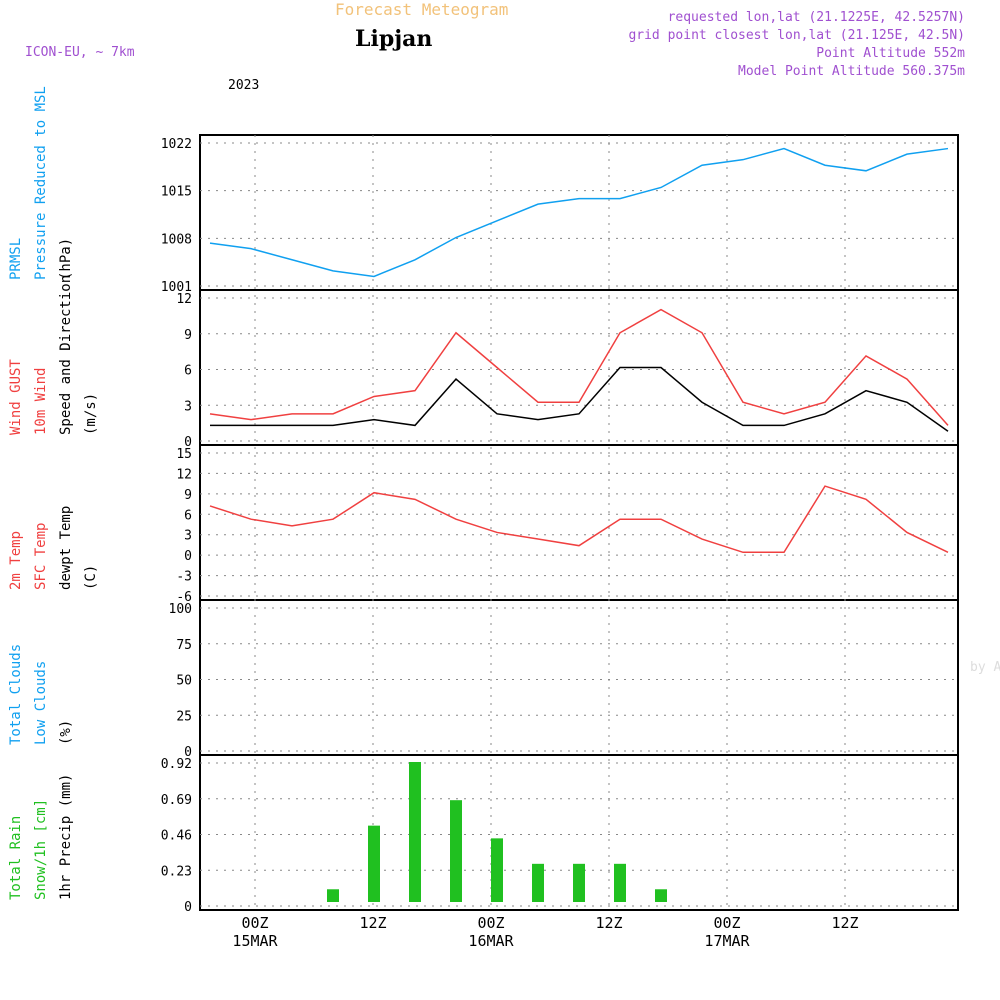  What do you see at coordinates (727, 941) in the screenshot?
I see `date-label: 17MAR` at bounding box center [727, 941].